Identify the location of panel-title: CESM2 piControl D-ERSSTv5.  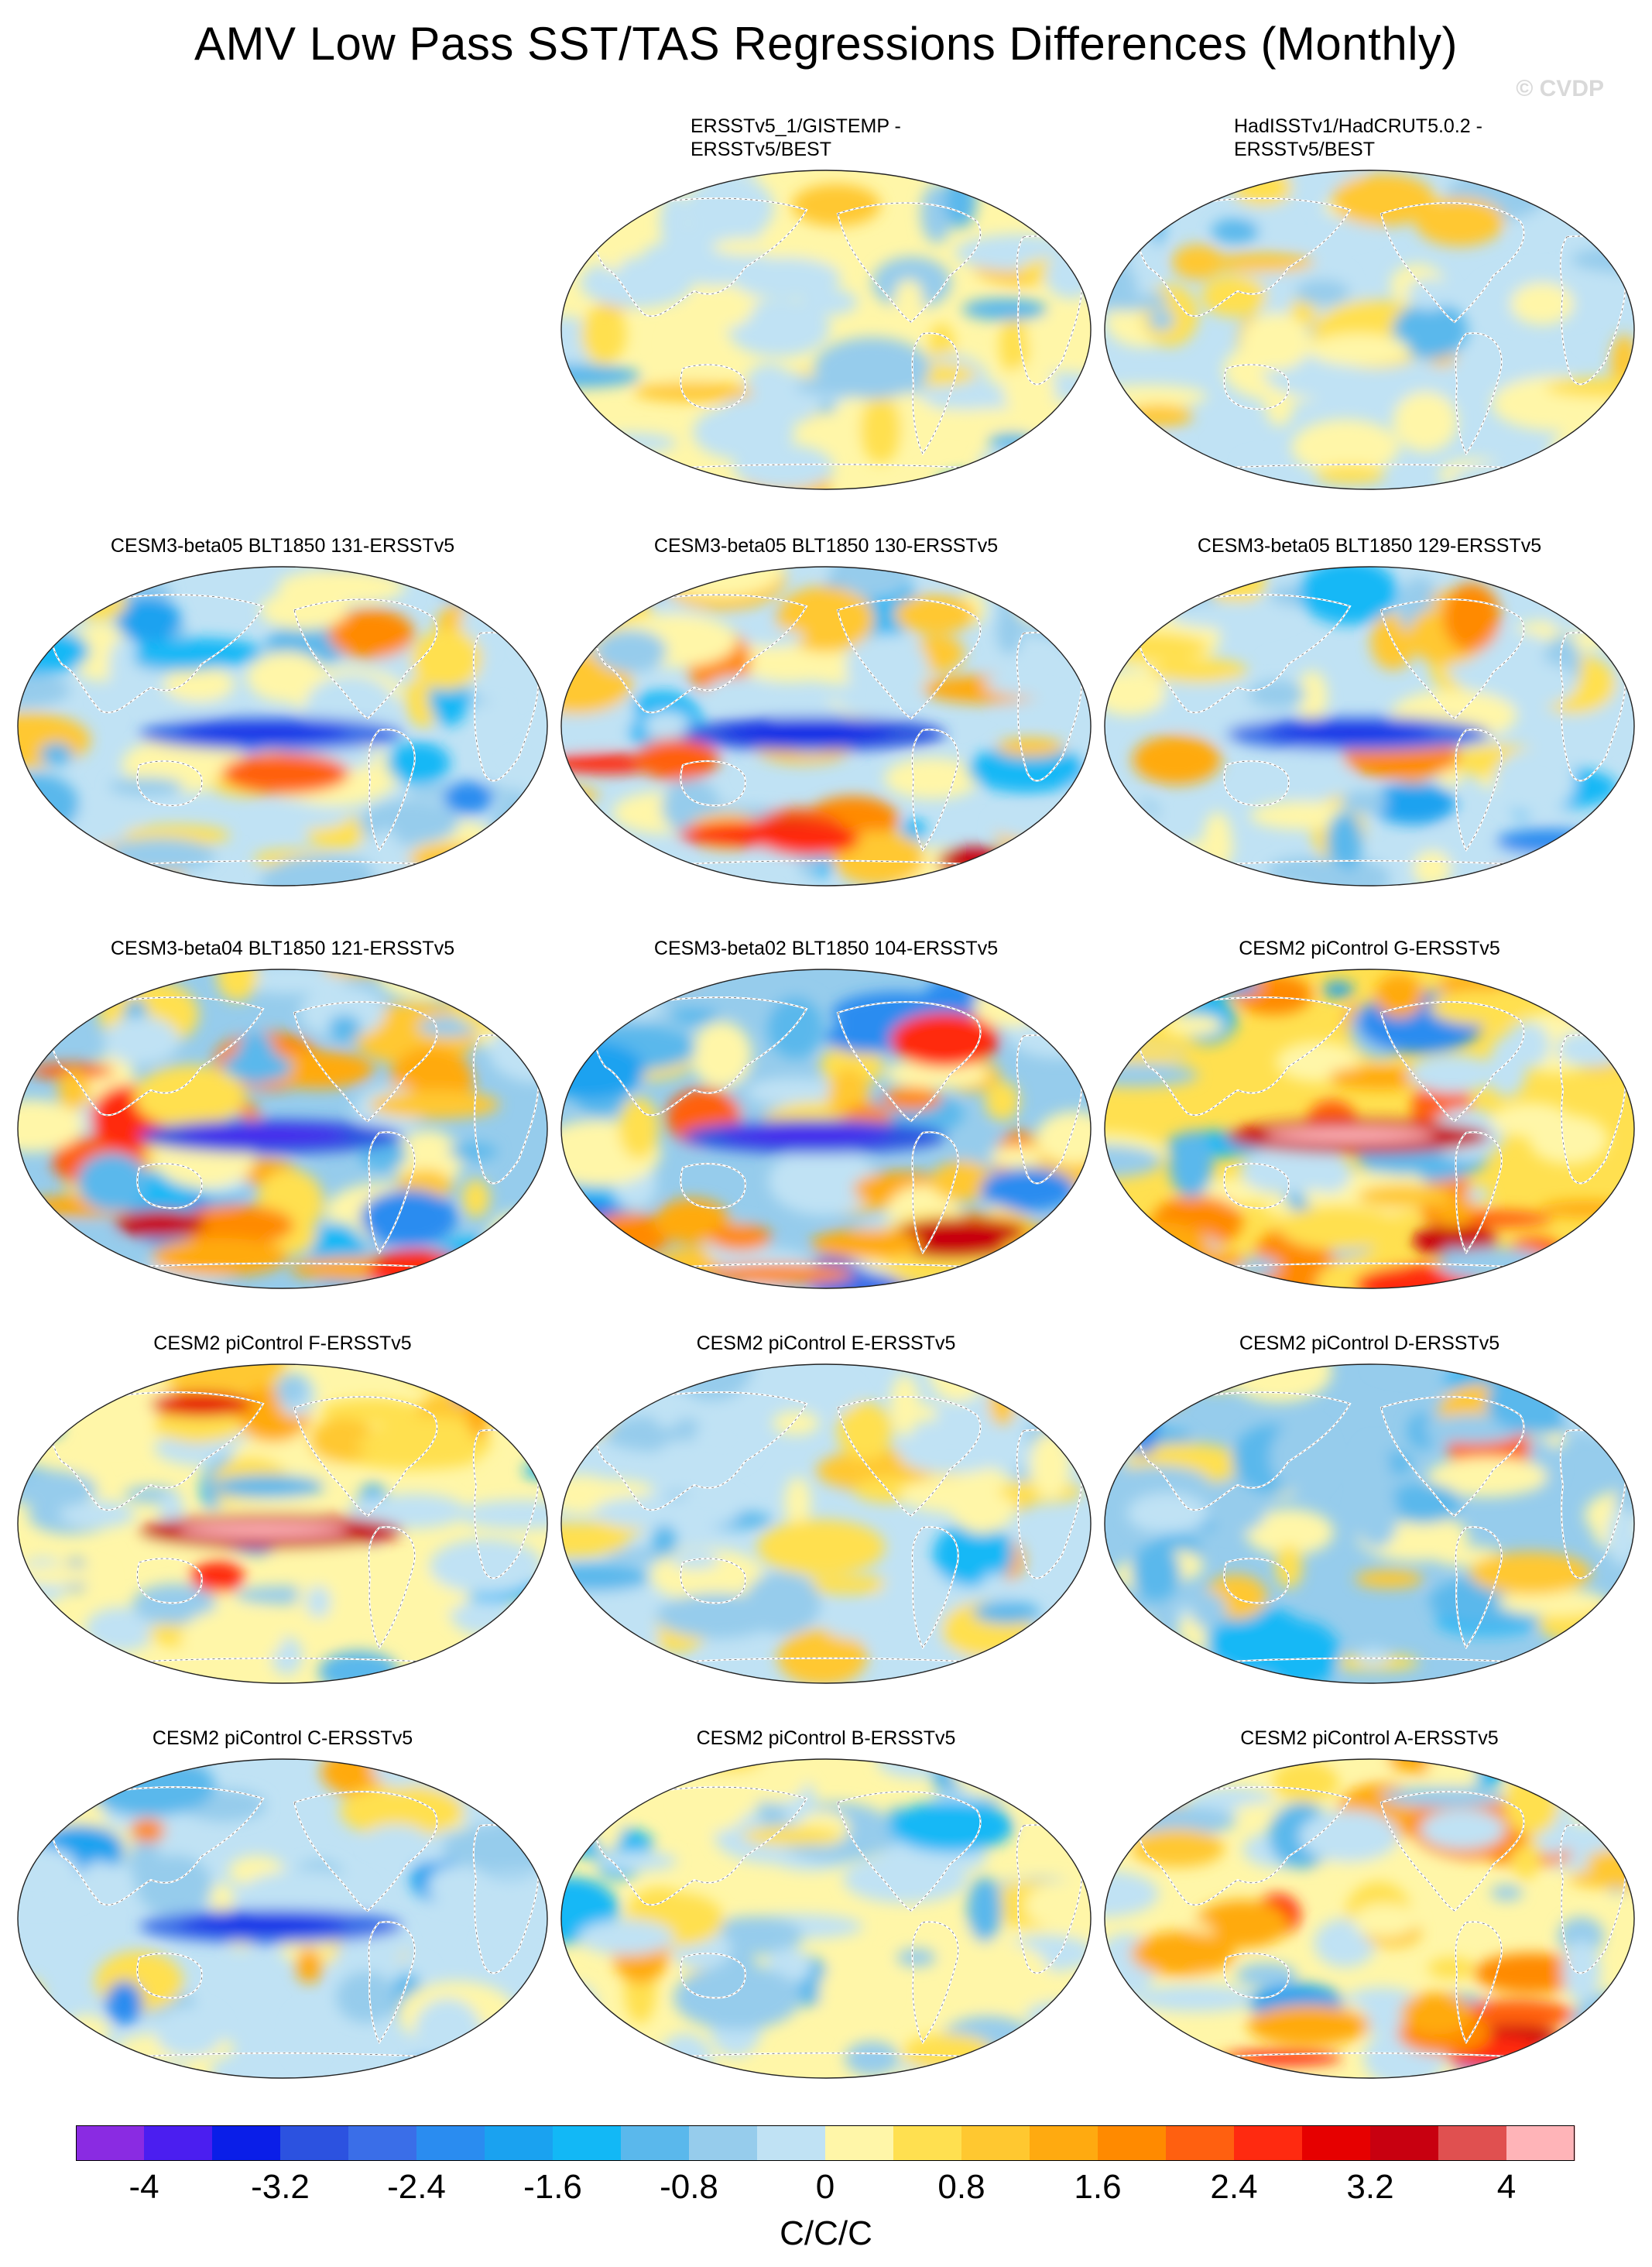
(1369, 1343).